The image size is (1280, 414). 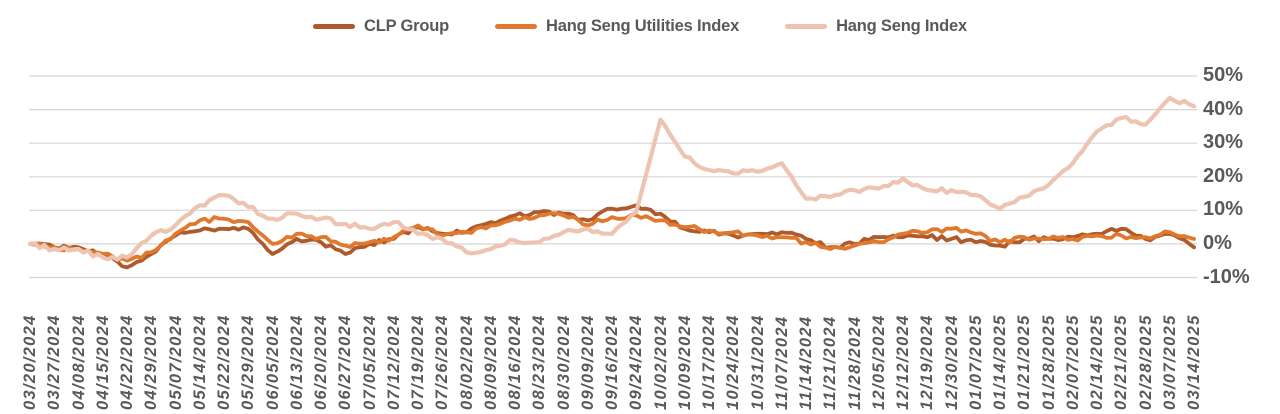 I want to click on legend-label-clp-group: CLP Group, so click(x=407, y=26).